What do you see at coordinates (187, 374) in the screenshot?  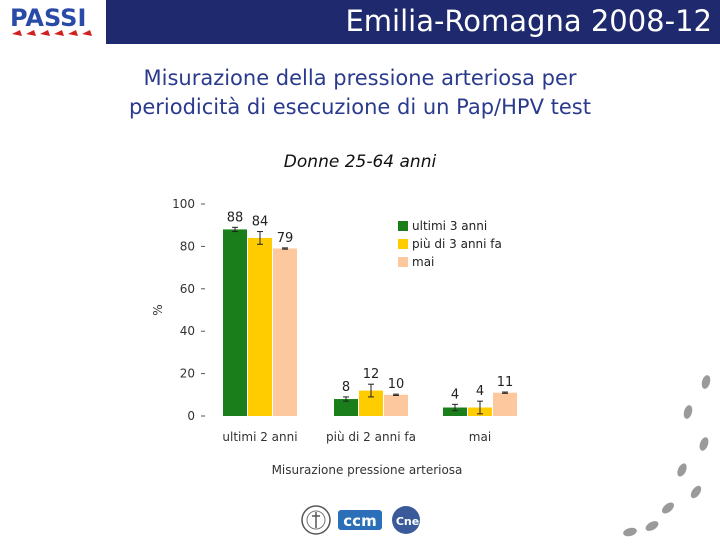 I see `y-tick-label: 20` at bounding box center [187, 374].